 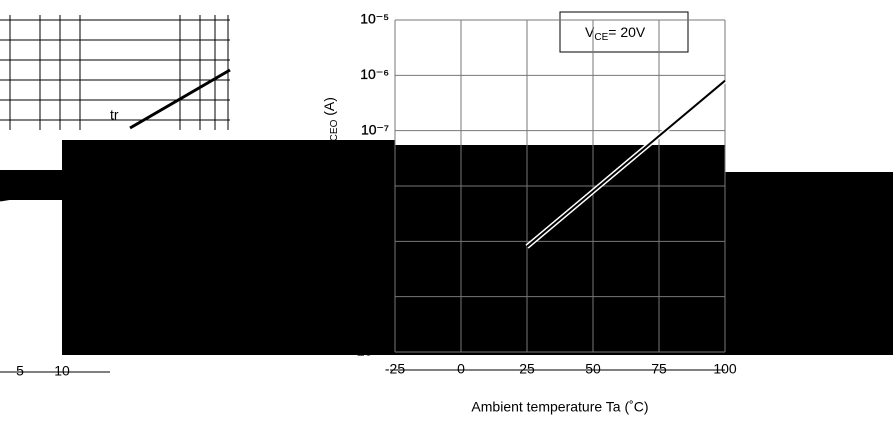 What do you see at coordinates (374, 74) in the screenshot?
I see `y-tick-label: 10⁻⁶` at bounding box center [374, 74].